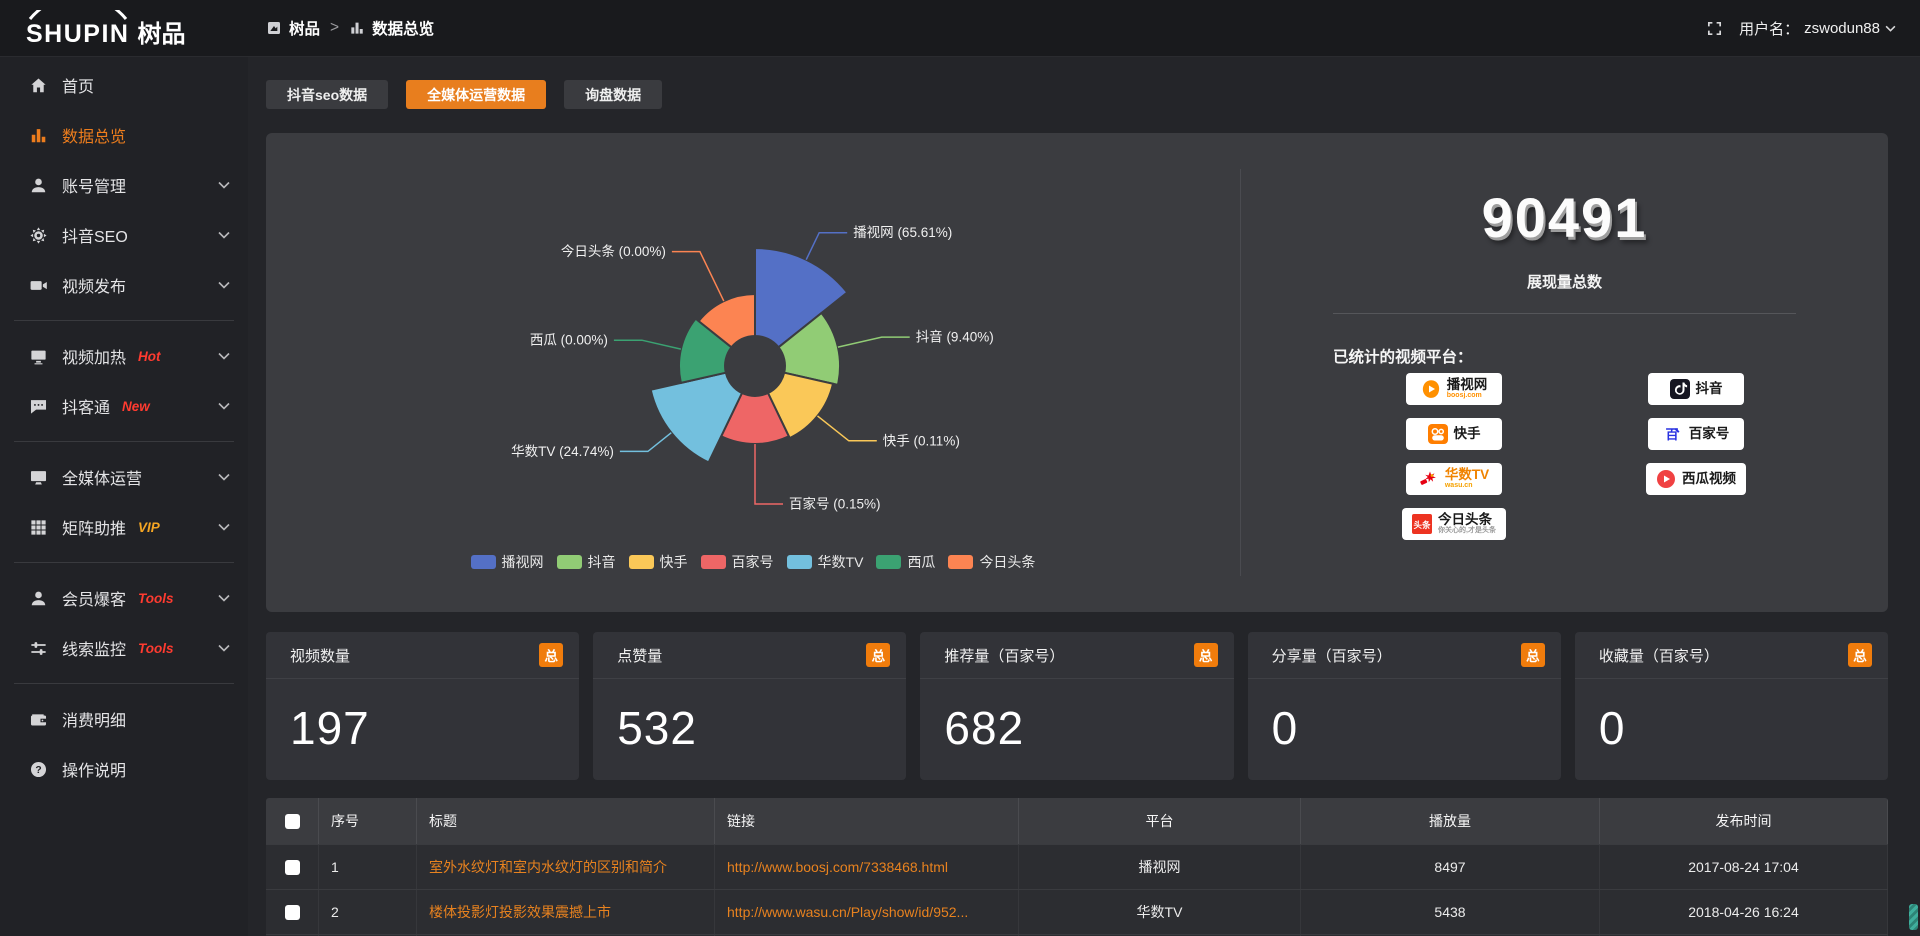 The height and width of the screenshot is (936, 1920). I want to click on sidebar-item-label: 操作说明, so click(94, 771).